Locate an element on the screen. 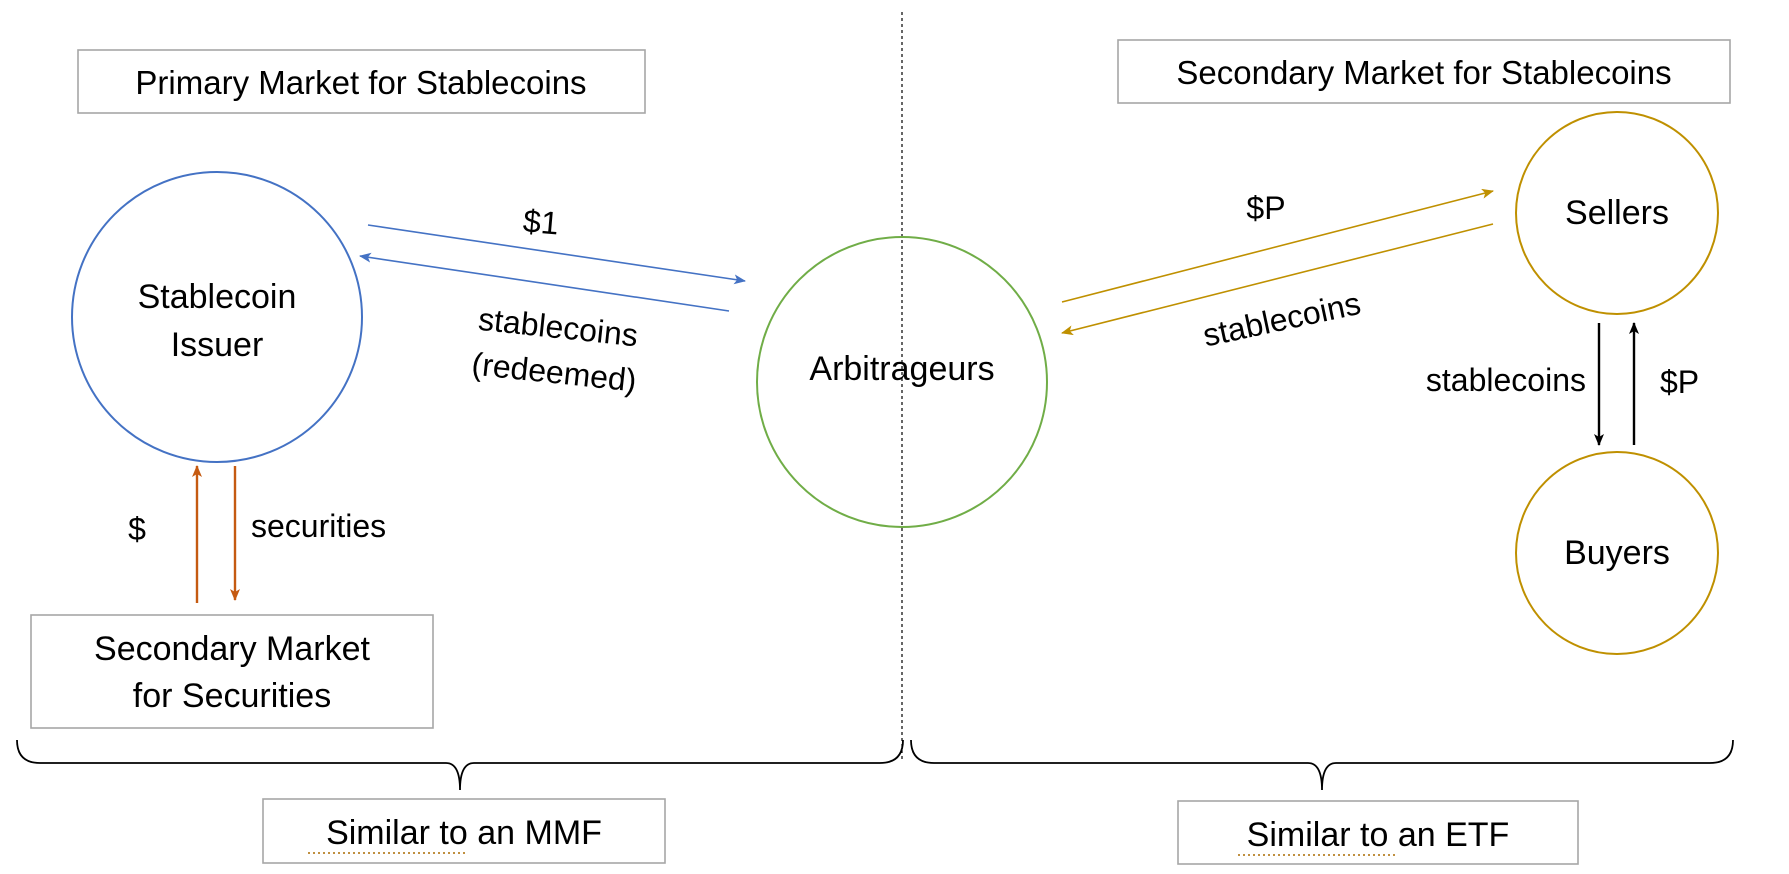 This screenshot has width=1789, height=874. mmf-rest-text: an MMF is located at coordinates (535, 833).